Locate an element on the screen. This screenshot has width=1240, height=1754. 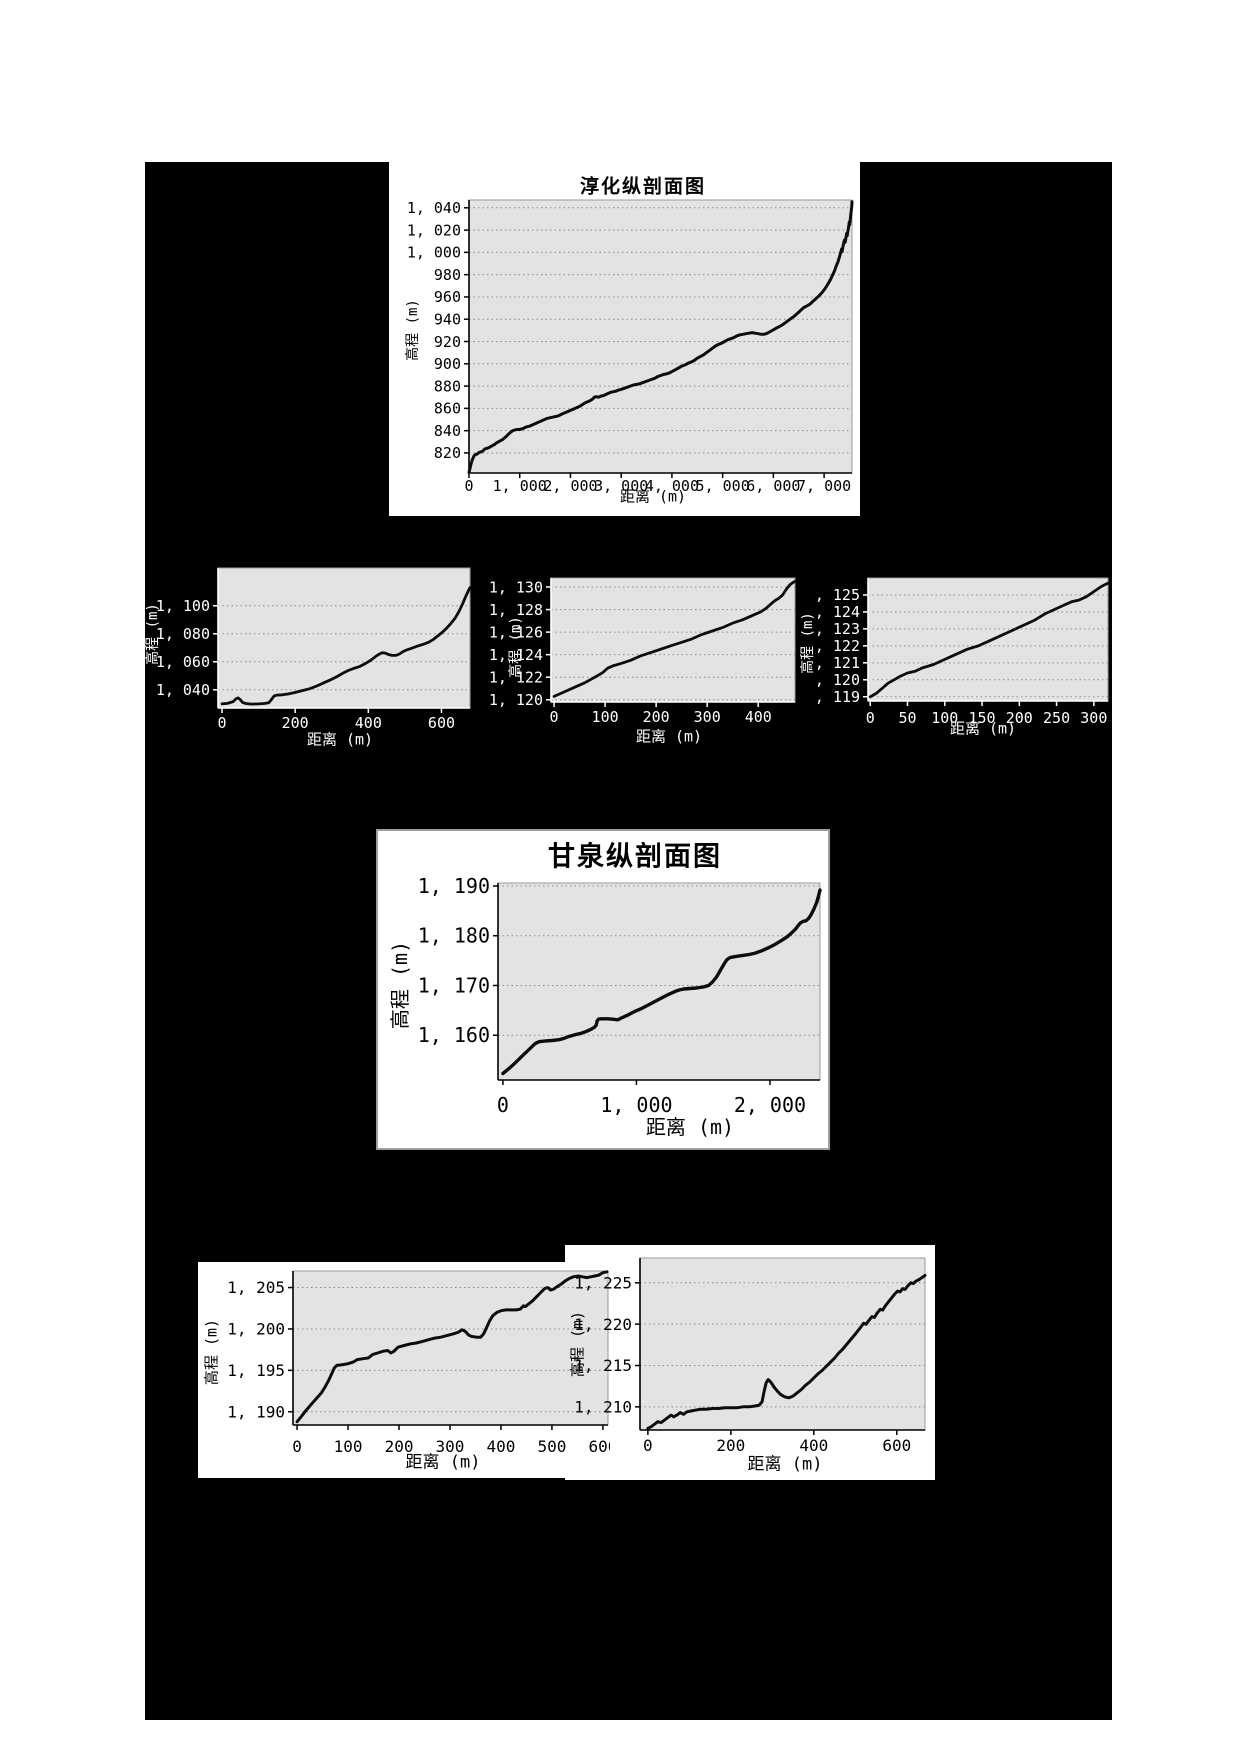
small-profile-2-x-axis-label: 距离 (m) is located at coordinates (669, 736).